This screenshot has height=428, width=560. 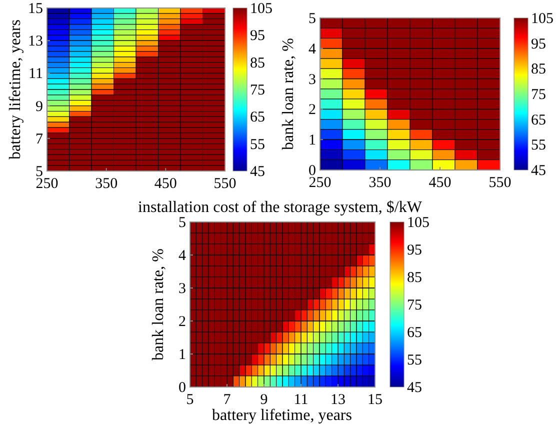 I want to click on x-axis-title: installation cost of the storage system, $/kW, so click(x=280, y=207).